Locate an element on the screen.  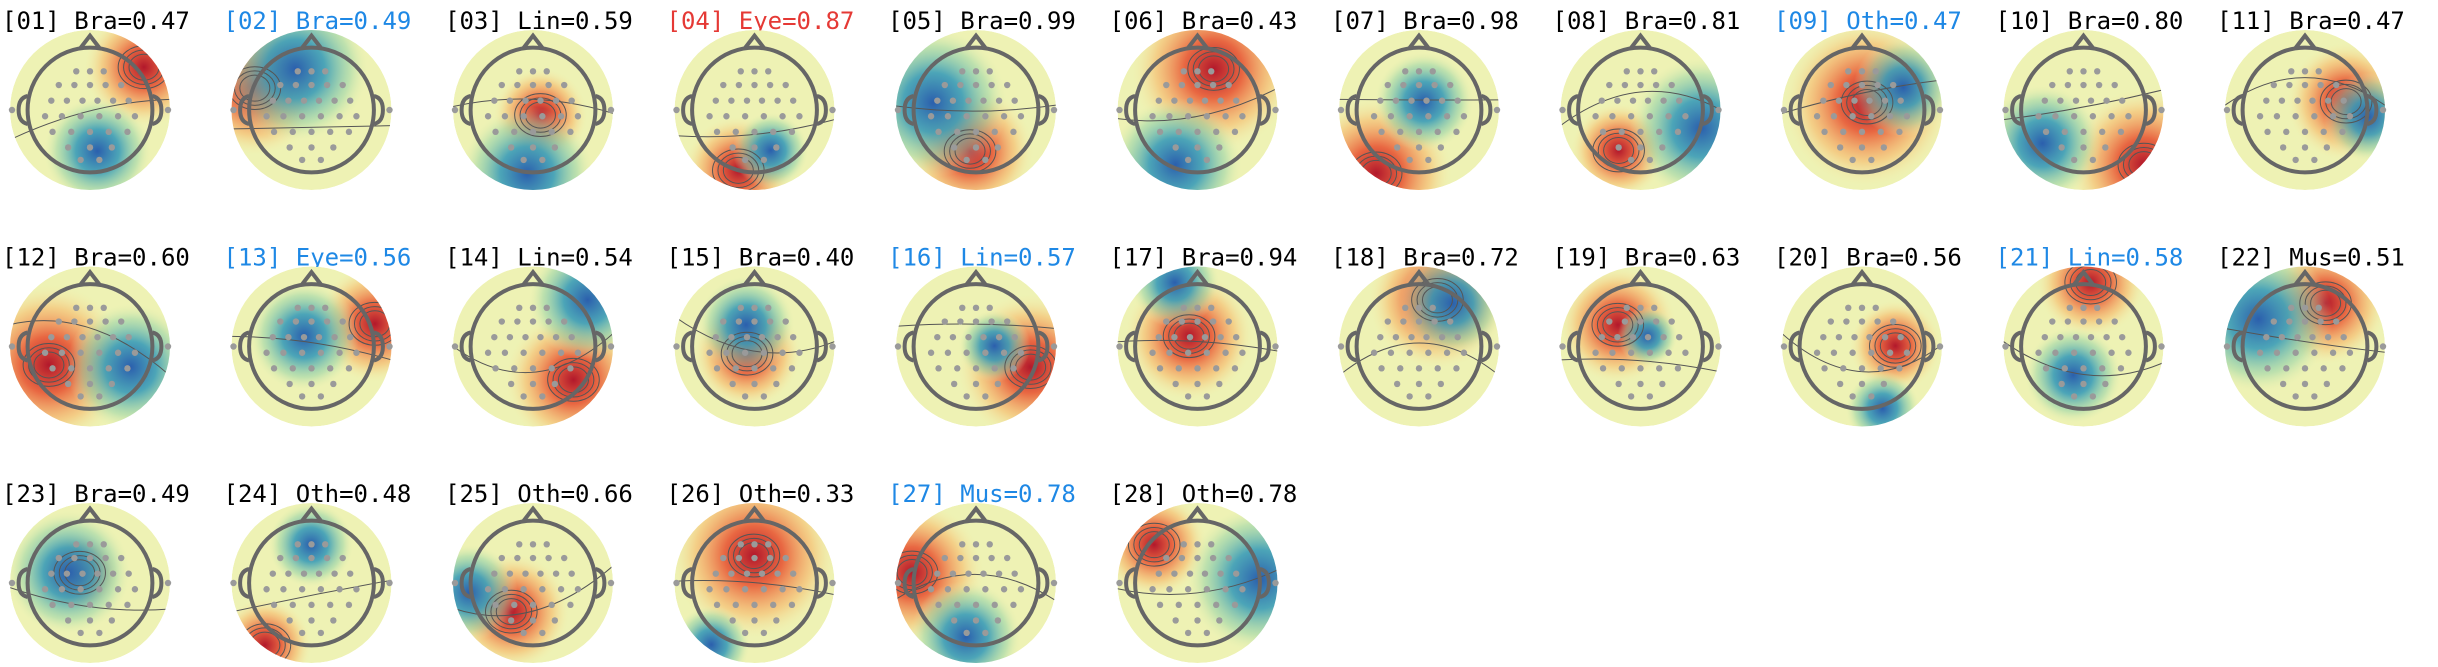
component-cell: [09] Oth=0.47 is located at coordinates (1868, 98).